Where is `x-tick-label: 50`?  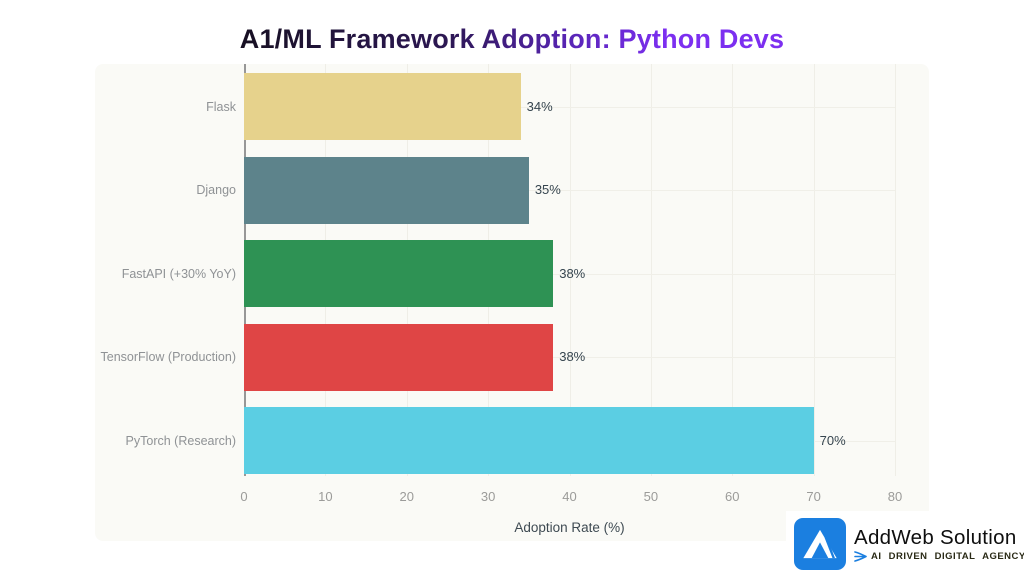
x-tick-label: 50 is located at coordinates (651, 496).